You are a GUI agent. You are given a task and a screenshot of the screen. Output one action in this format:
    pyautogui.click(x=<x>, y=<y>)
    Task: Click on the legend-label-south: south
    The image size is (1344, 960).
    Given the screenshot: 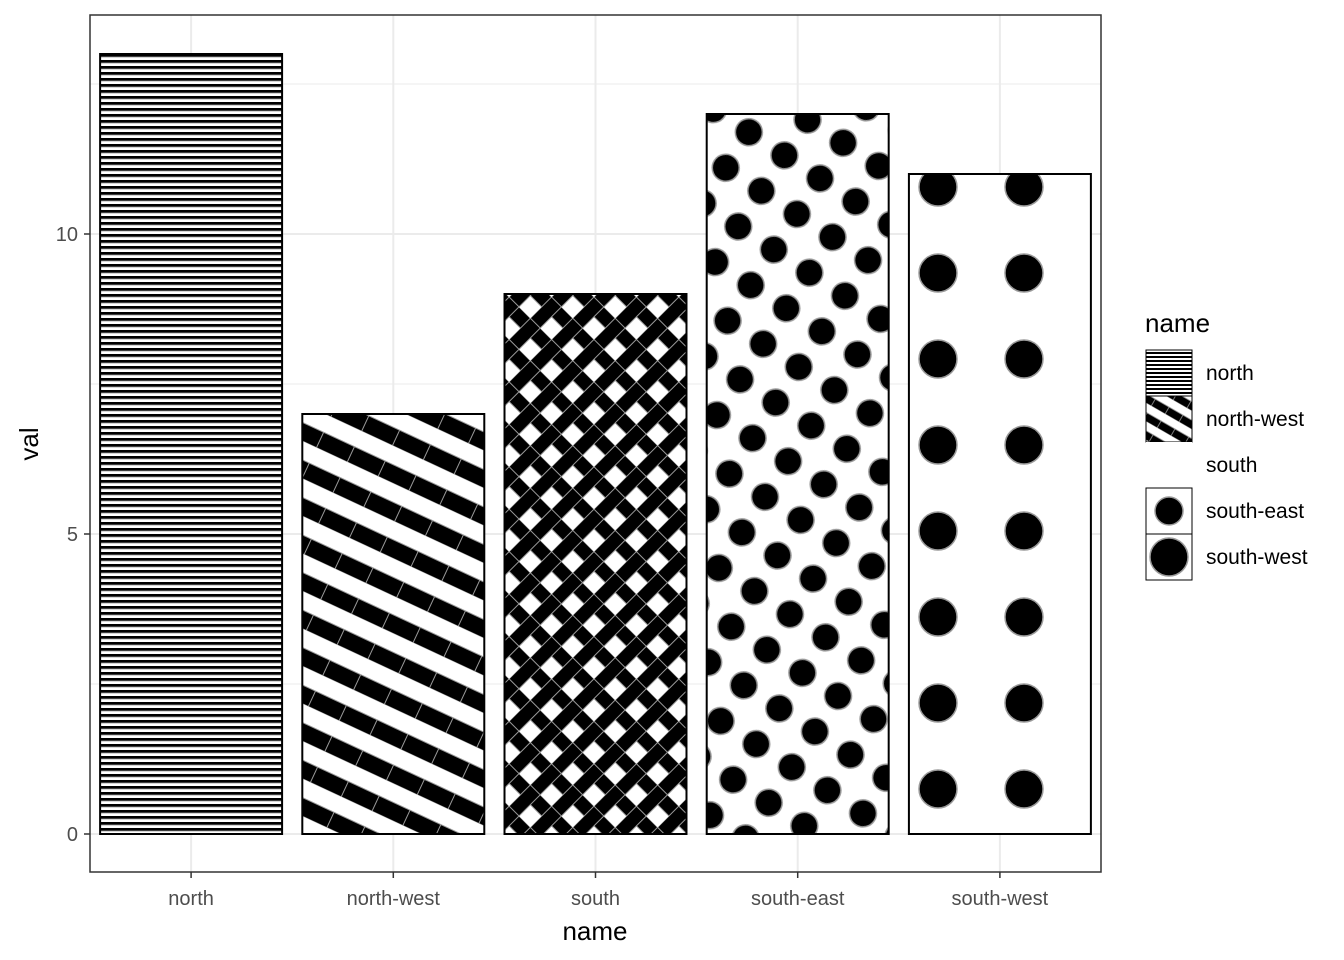 What is the action you would take?
    pyautogui.click(x=1231, y=465)
    